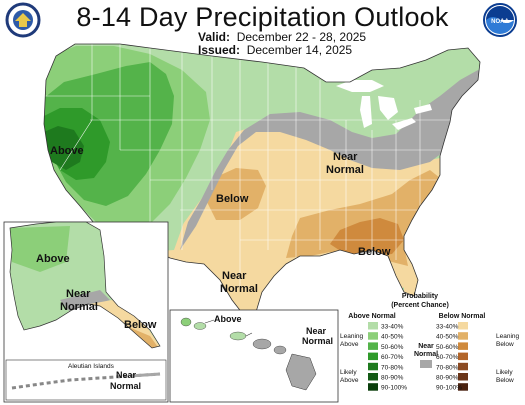 Image resolution: width=525 pixels, height=405 pixels. What do you see at coordinates (262, 17) in the screenshot?
I see `page-title: 8-14 Day Precipitation Outlook` at bounding box center [262, 17].